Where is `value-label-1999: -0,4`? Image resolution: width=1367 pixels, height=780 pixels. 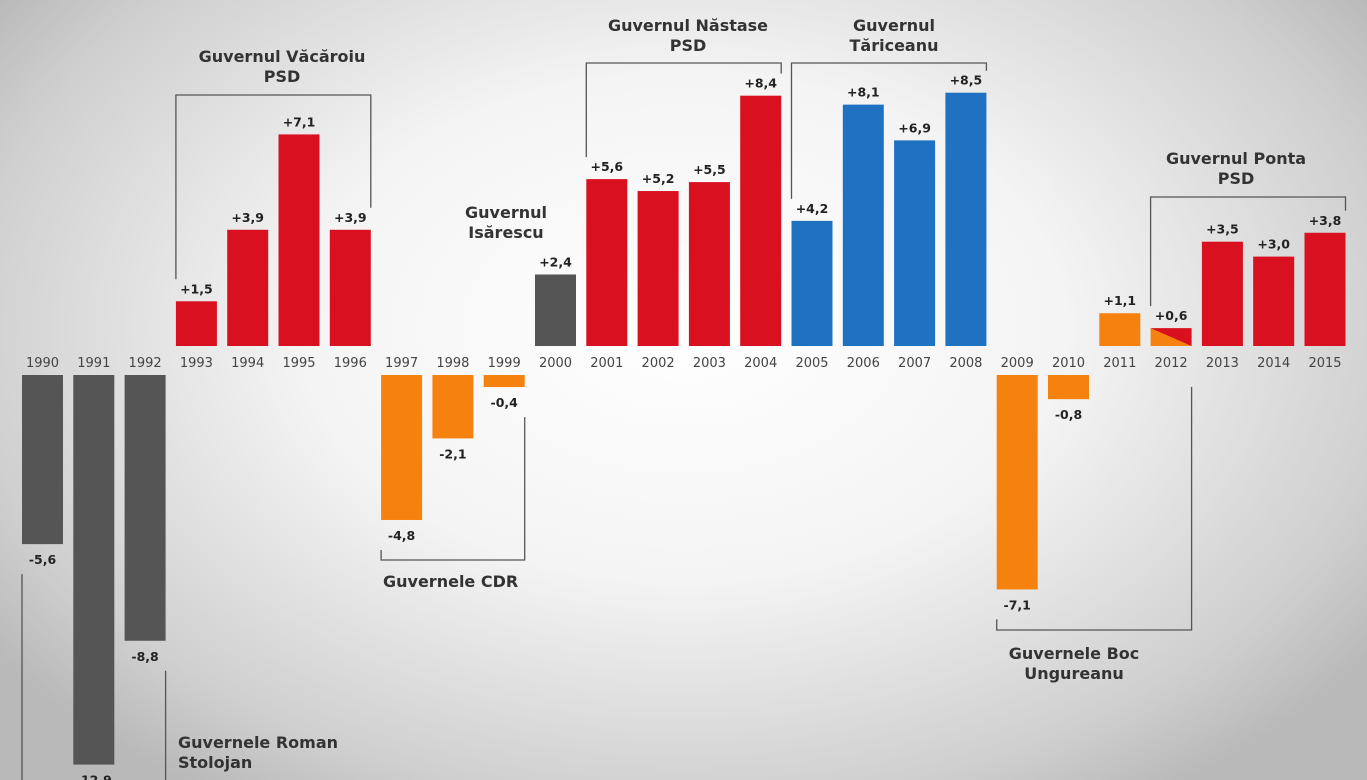 value-label-1999: -0,4 is located at coordinates (505, 402).